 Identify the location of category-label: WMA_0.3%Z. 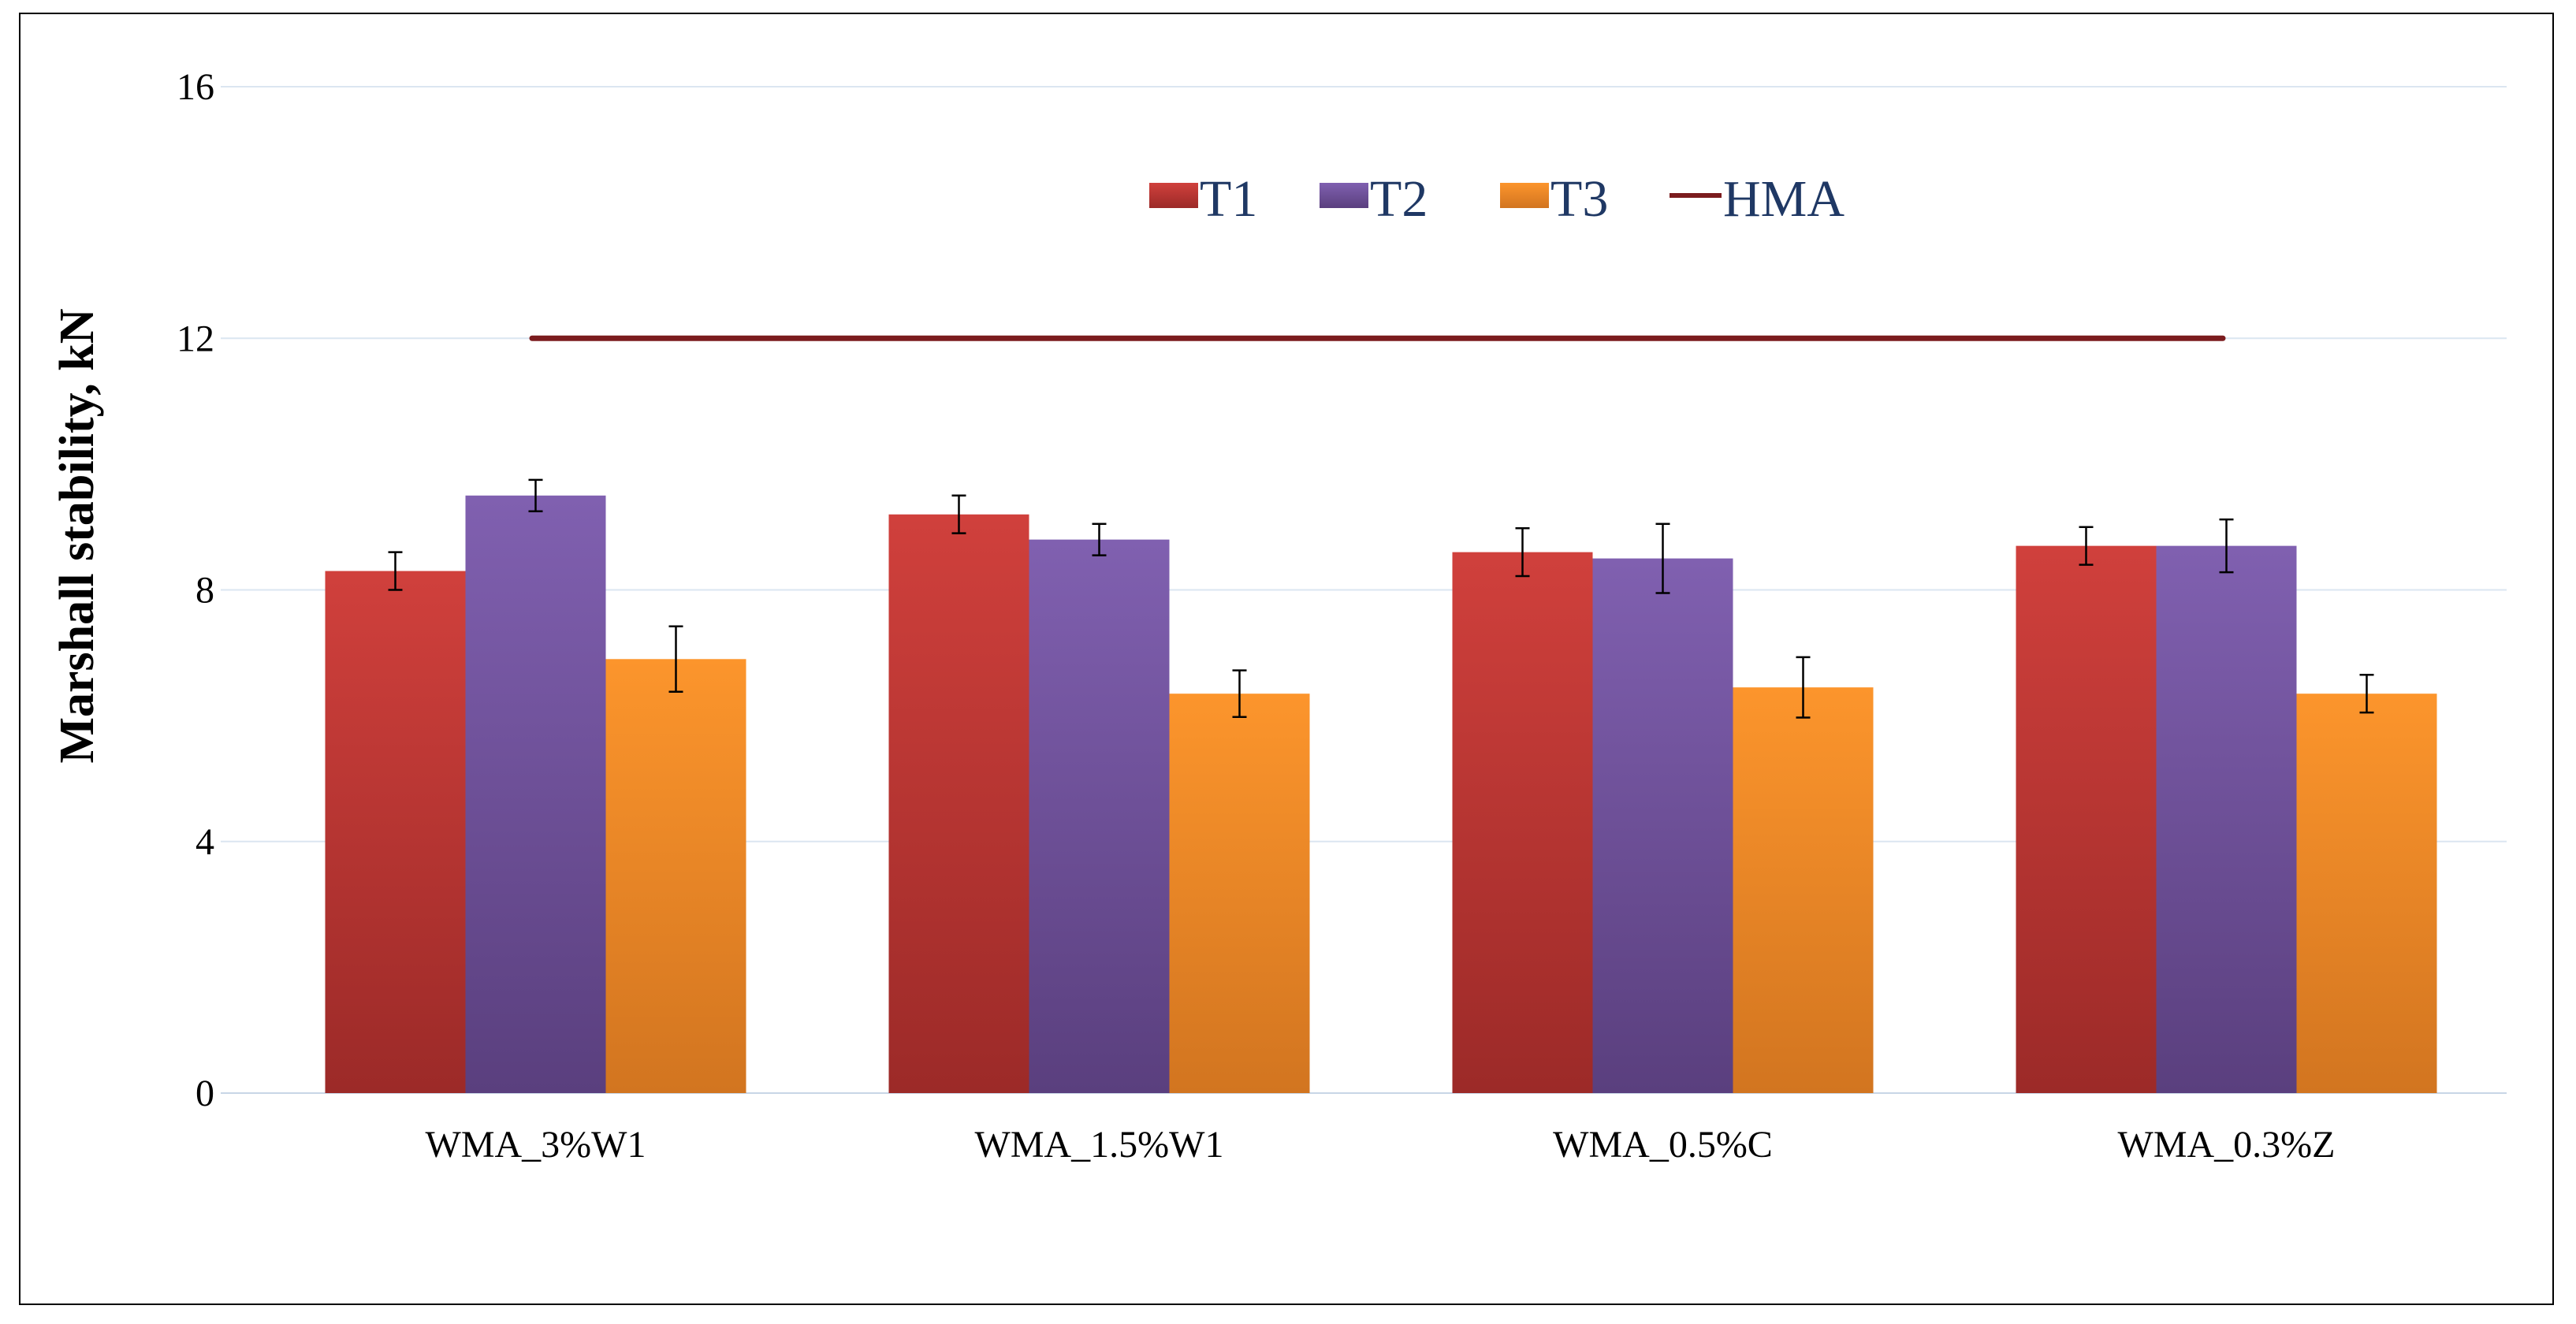
(2227, 1145).